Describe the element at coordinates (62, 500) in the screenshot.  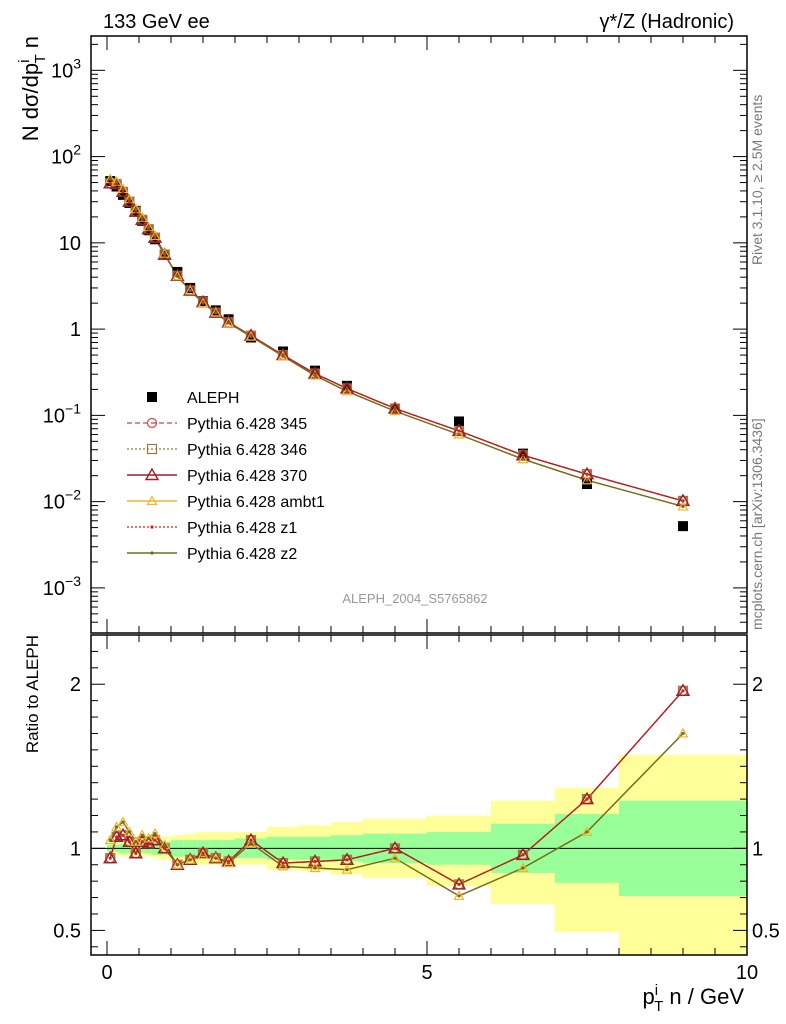
I see `main-y-tick-label-10^-2: 10⁻²` at that location.